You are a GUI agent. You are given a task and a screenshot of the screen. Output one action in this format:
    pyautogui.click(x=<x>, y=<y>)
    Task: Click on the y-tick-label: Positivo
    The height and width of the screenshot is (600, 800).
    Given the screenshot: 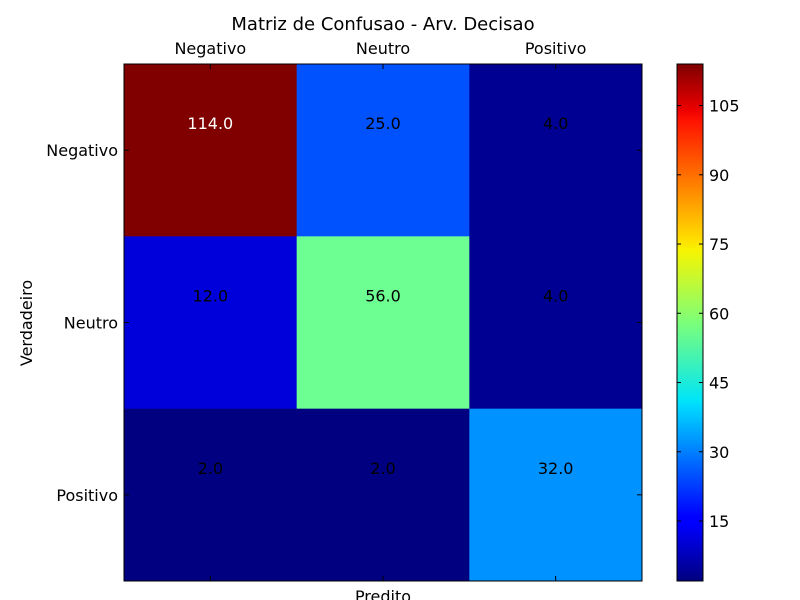 What is the action you would take?
    pyautogui.click(x=87, y=495)
    